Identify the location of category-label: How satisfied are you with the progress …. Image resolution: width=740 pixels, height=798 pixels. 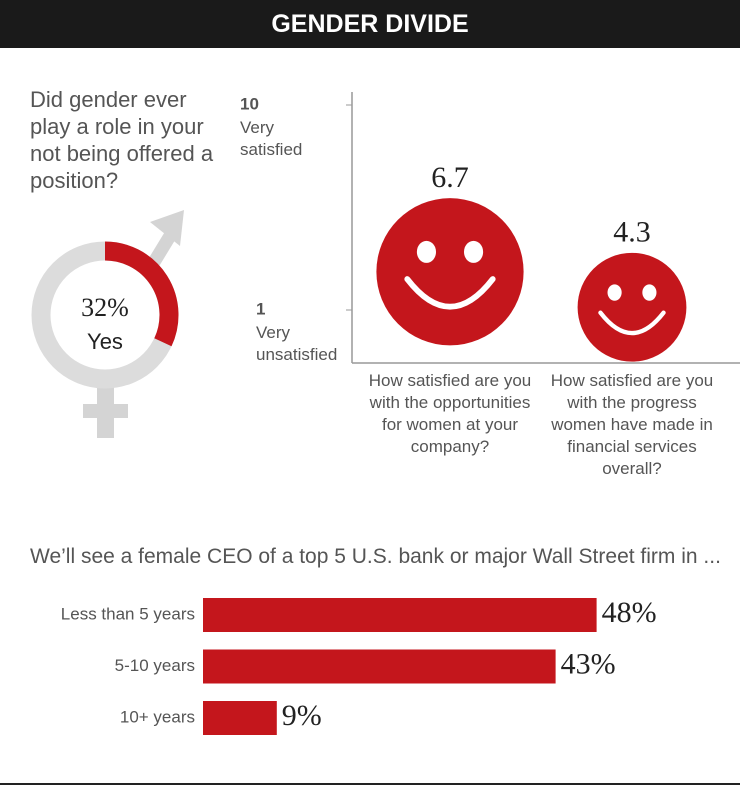
(632, 424).